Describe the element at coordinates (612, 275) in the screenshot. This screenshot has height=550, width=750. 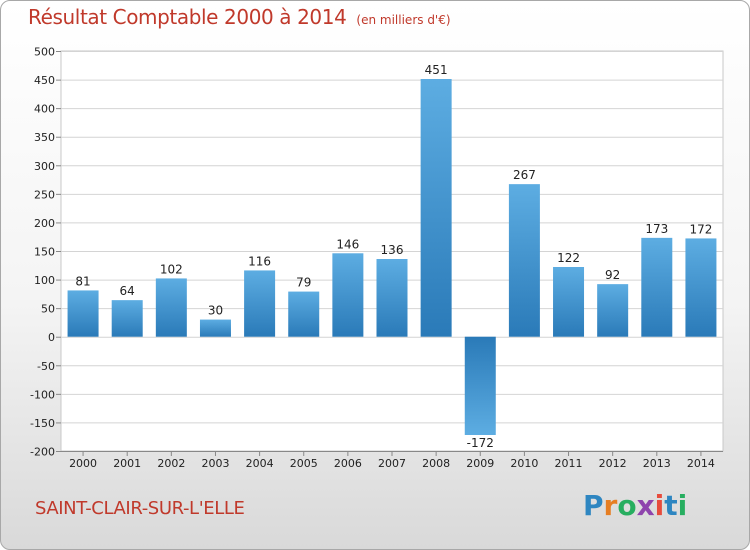
I see `data-label-2012: 92` at that location.